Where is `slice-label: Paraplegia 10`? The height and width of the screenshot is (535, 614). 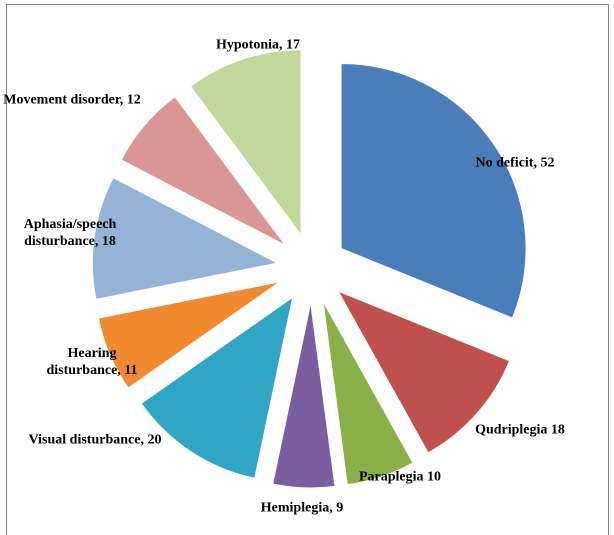
slice-label: Paraplegia 10 is located at coordinates (400, 477).